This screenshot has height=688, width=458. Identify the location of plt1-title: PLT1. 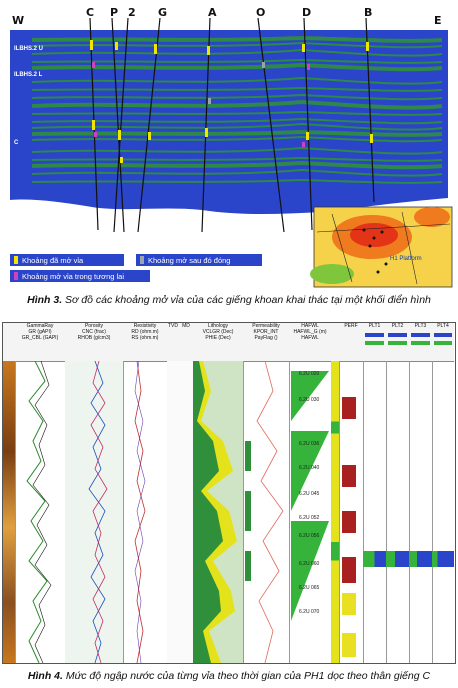
(374, 326).